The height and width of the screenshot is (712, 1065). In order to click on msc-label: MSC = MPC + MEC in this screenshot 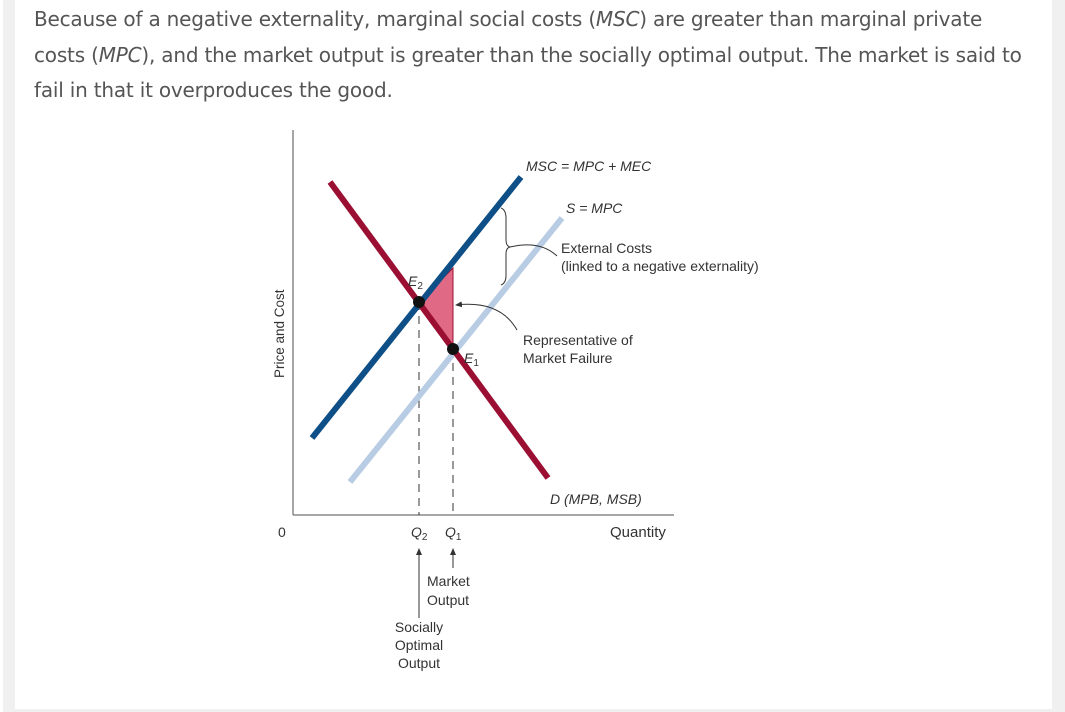, I will do `click(589, 166)`.